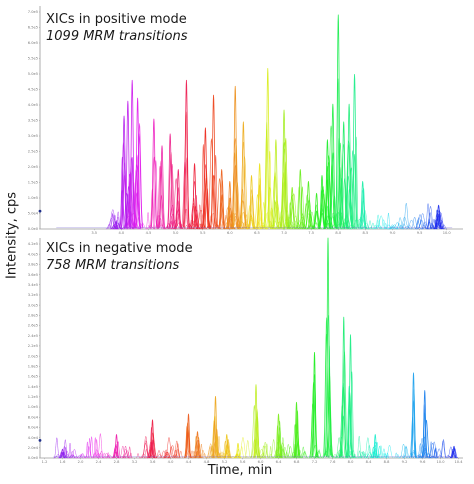 The height and width of the screenshot is (484, 474). I want to click on negative-x-tick-label: 7.2, so click(315, 462).